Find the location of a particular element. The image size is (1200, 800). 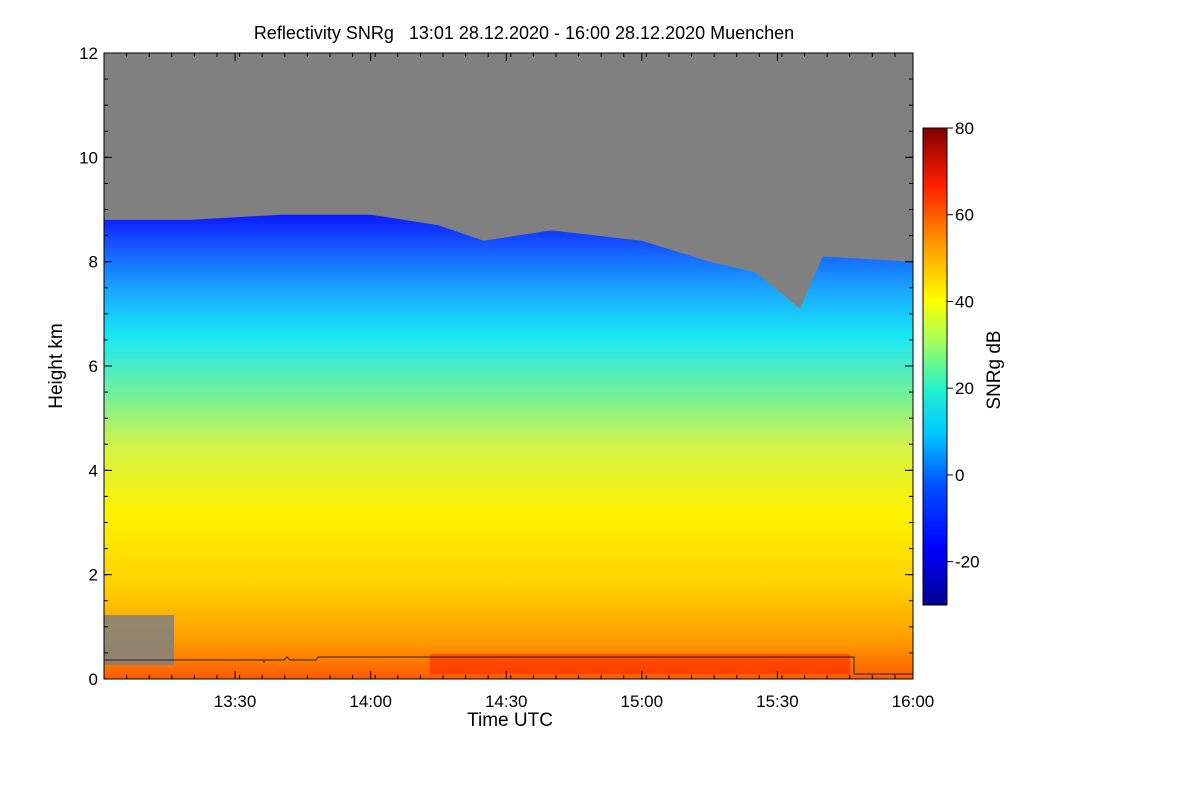

y-tick-label: 10 is located at coordinates (88, 157).